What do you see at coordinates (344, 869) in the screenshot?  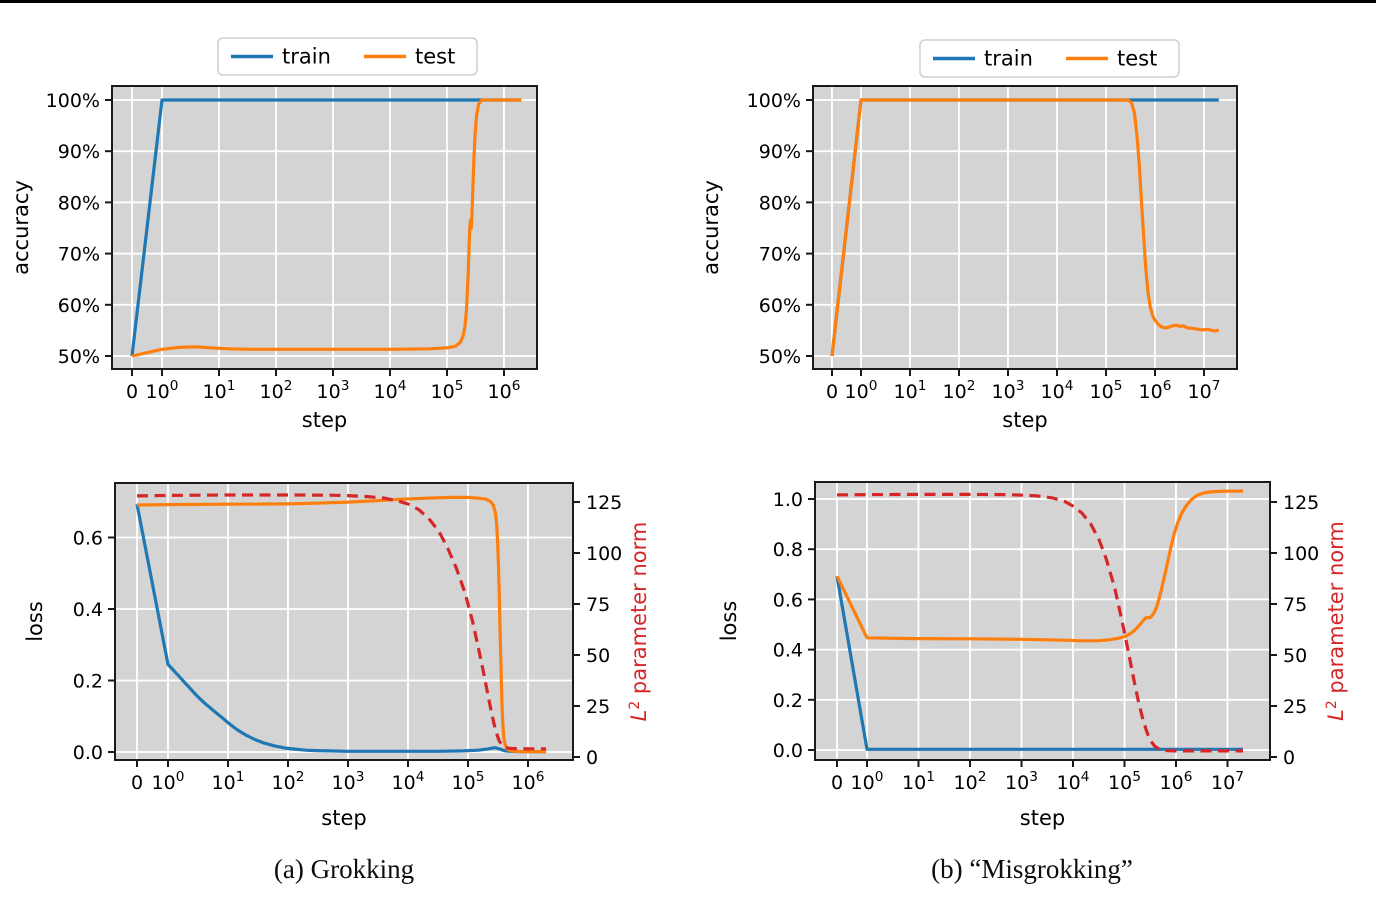 I see `caption-a: (a) Grokking` at bounding box center [344, 869].